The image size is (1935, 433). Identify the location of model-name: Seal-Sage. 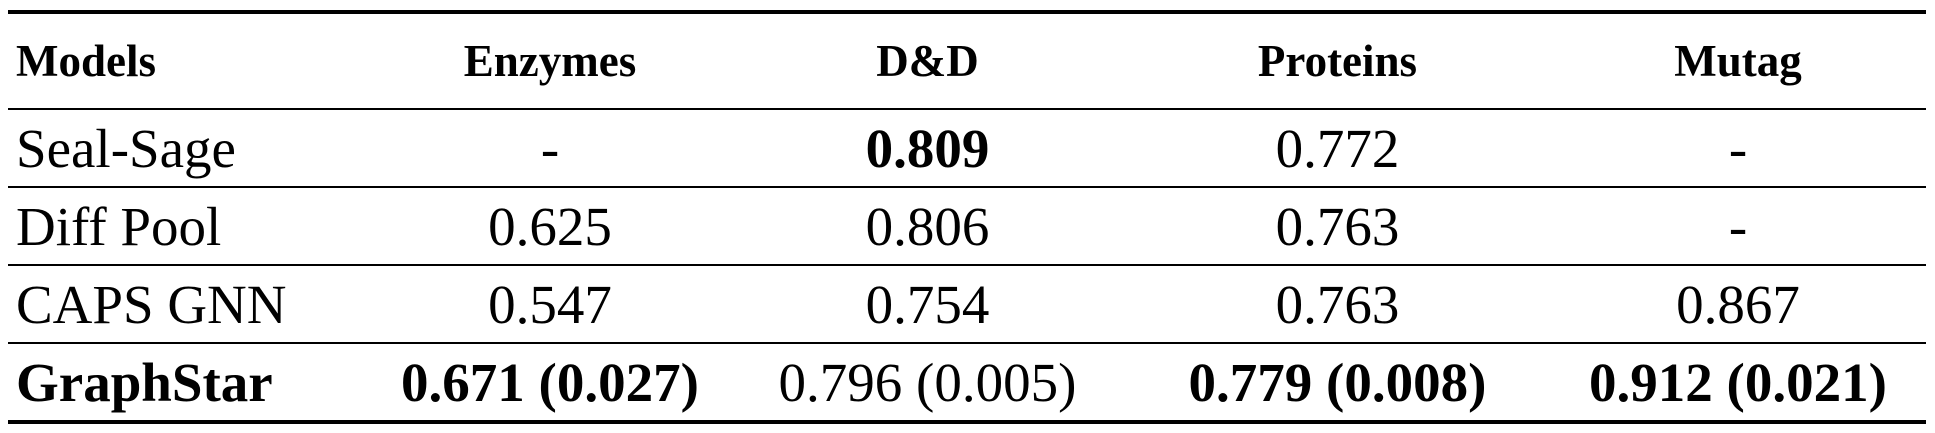
(189, 148).